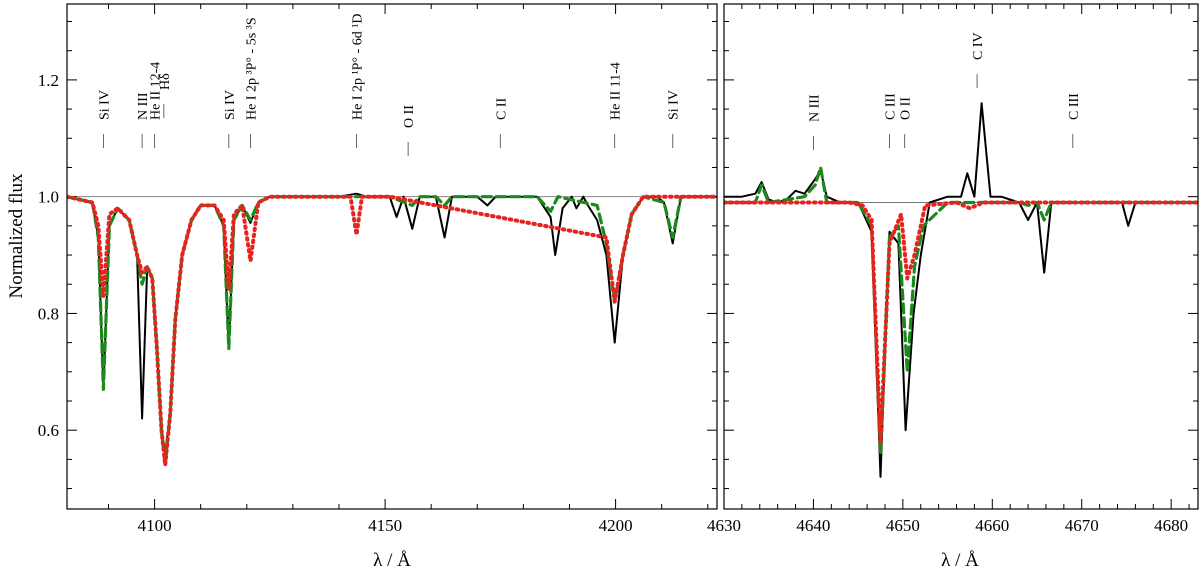 This screenshot has width=1200, height=573. I want to click on x-tick-label: 4630, so click(724, 525).